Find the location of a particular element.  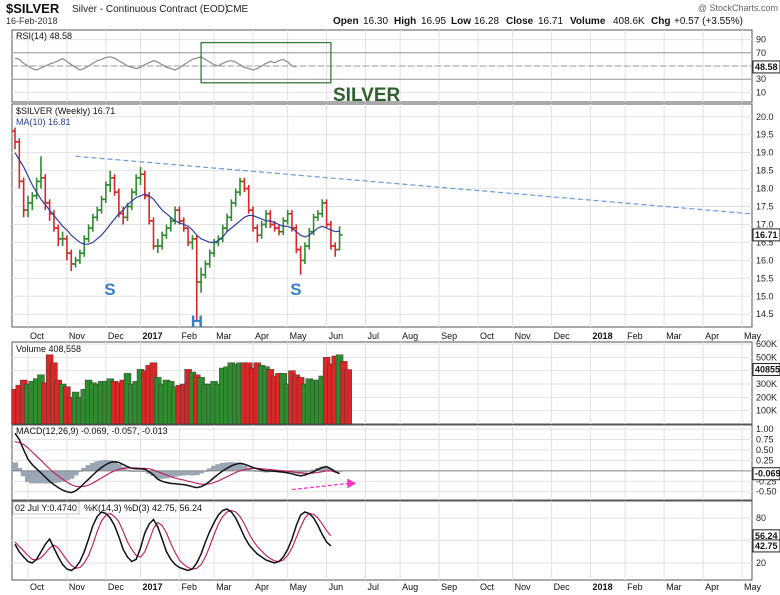

rsi-tick-label: 10 is located at coordinates (761, 92).